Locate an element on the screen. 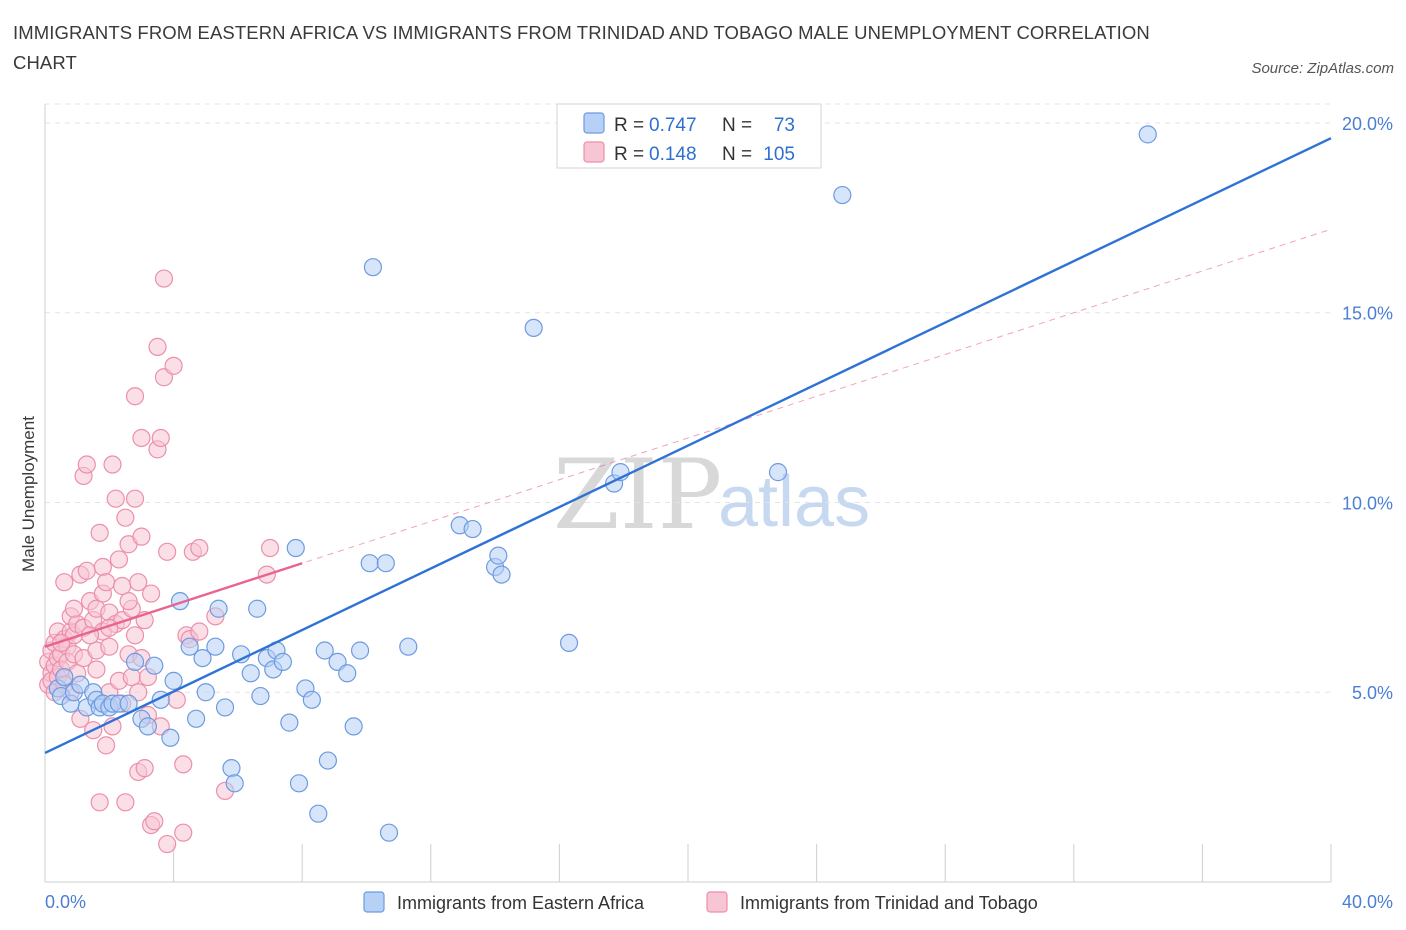 The height and width of the screenshot is (930, 1406). x-axis-tick-labels: 0.0% 40.0% is located at coordinates (719, 902).